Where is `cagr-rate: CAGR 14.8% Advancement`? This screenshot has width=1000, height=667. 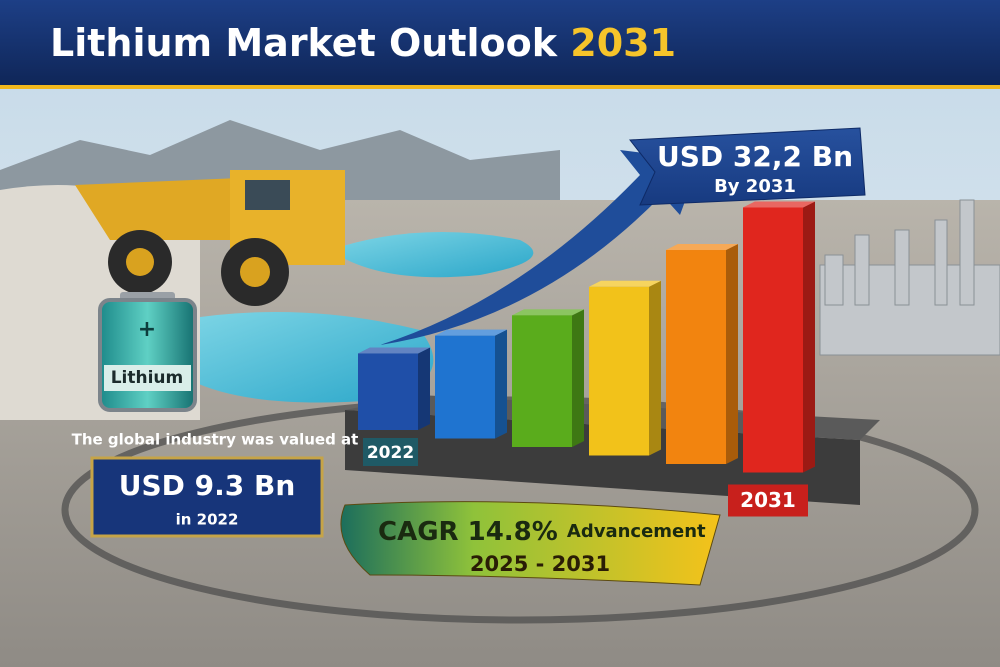 cagr-rate: CAGR 14.8% Advancement is located at coordinates (542, 532).